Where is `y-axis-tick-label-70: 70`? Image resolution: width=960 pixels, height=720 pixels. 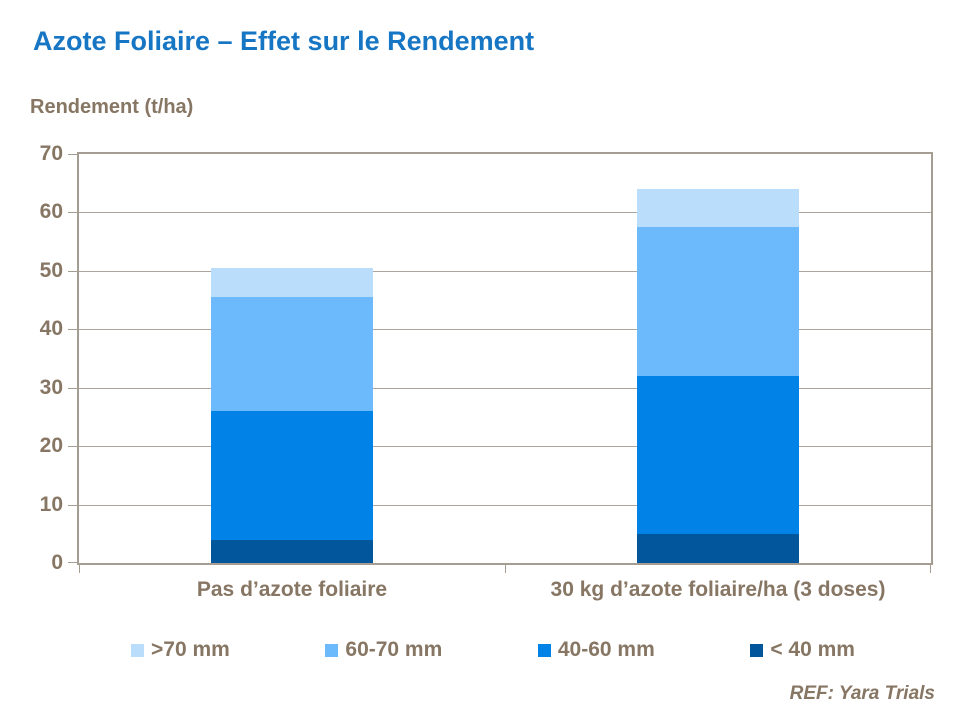
y-axis-tick-label-70: 70 is located at coordinates (51, 154).